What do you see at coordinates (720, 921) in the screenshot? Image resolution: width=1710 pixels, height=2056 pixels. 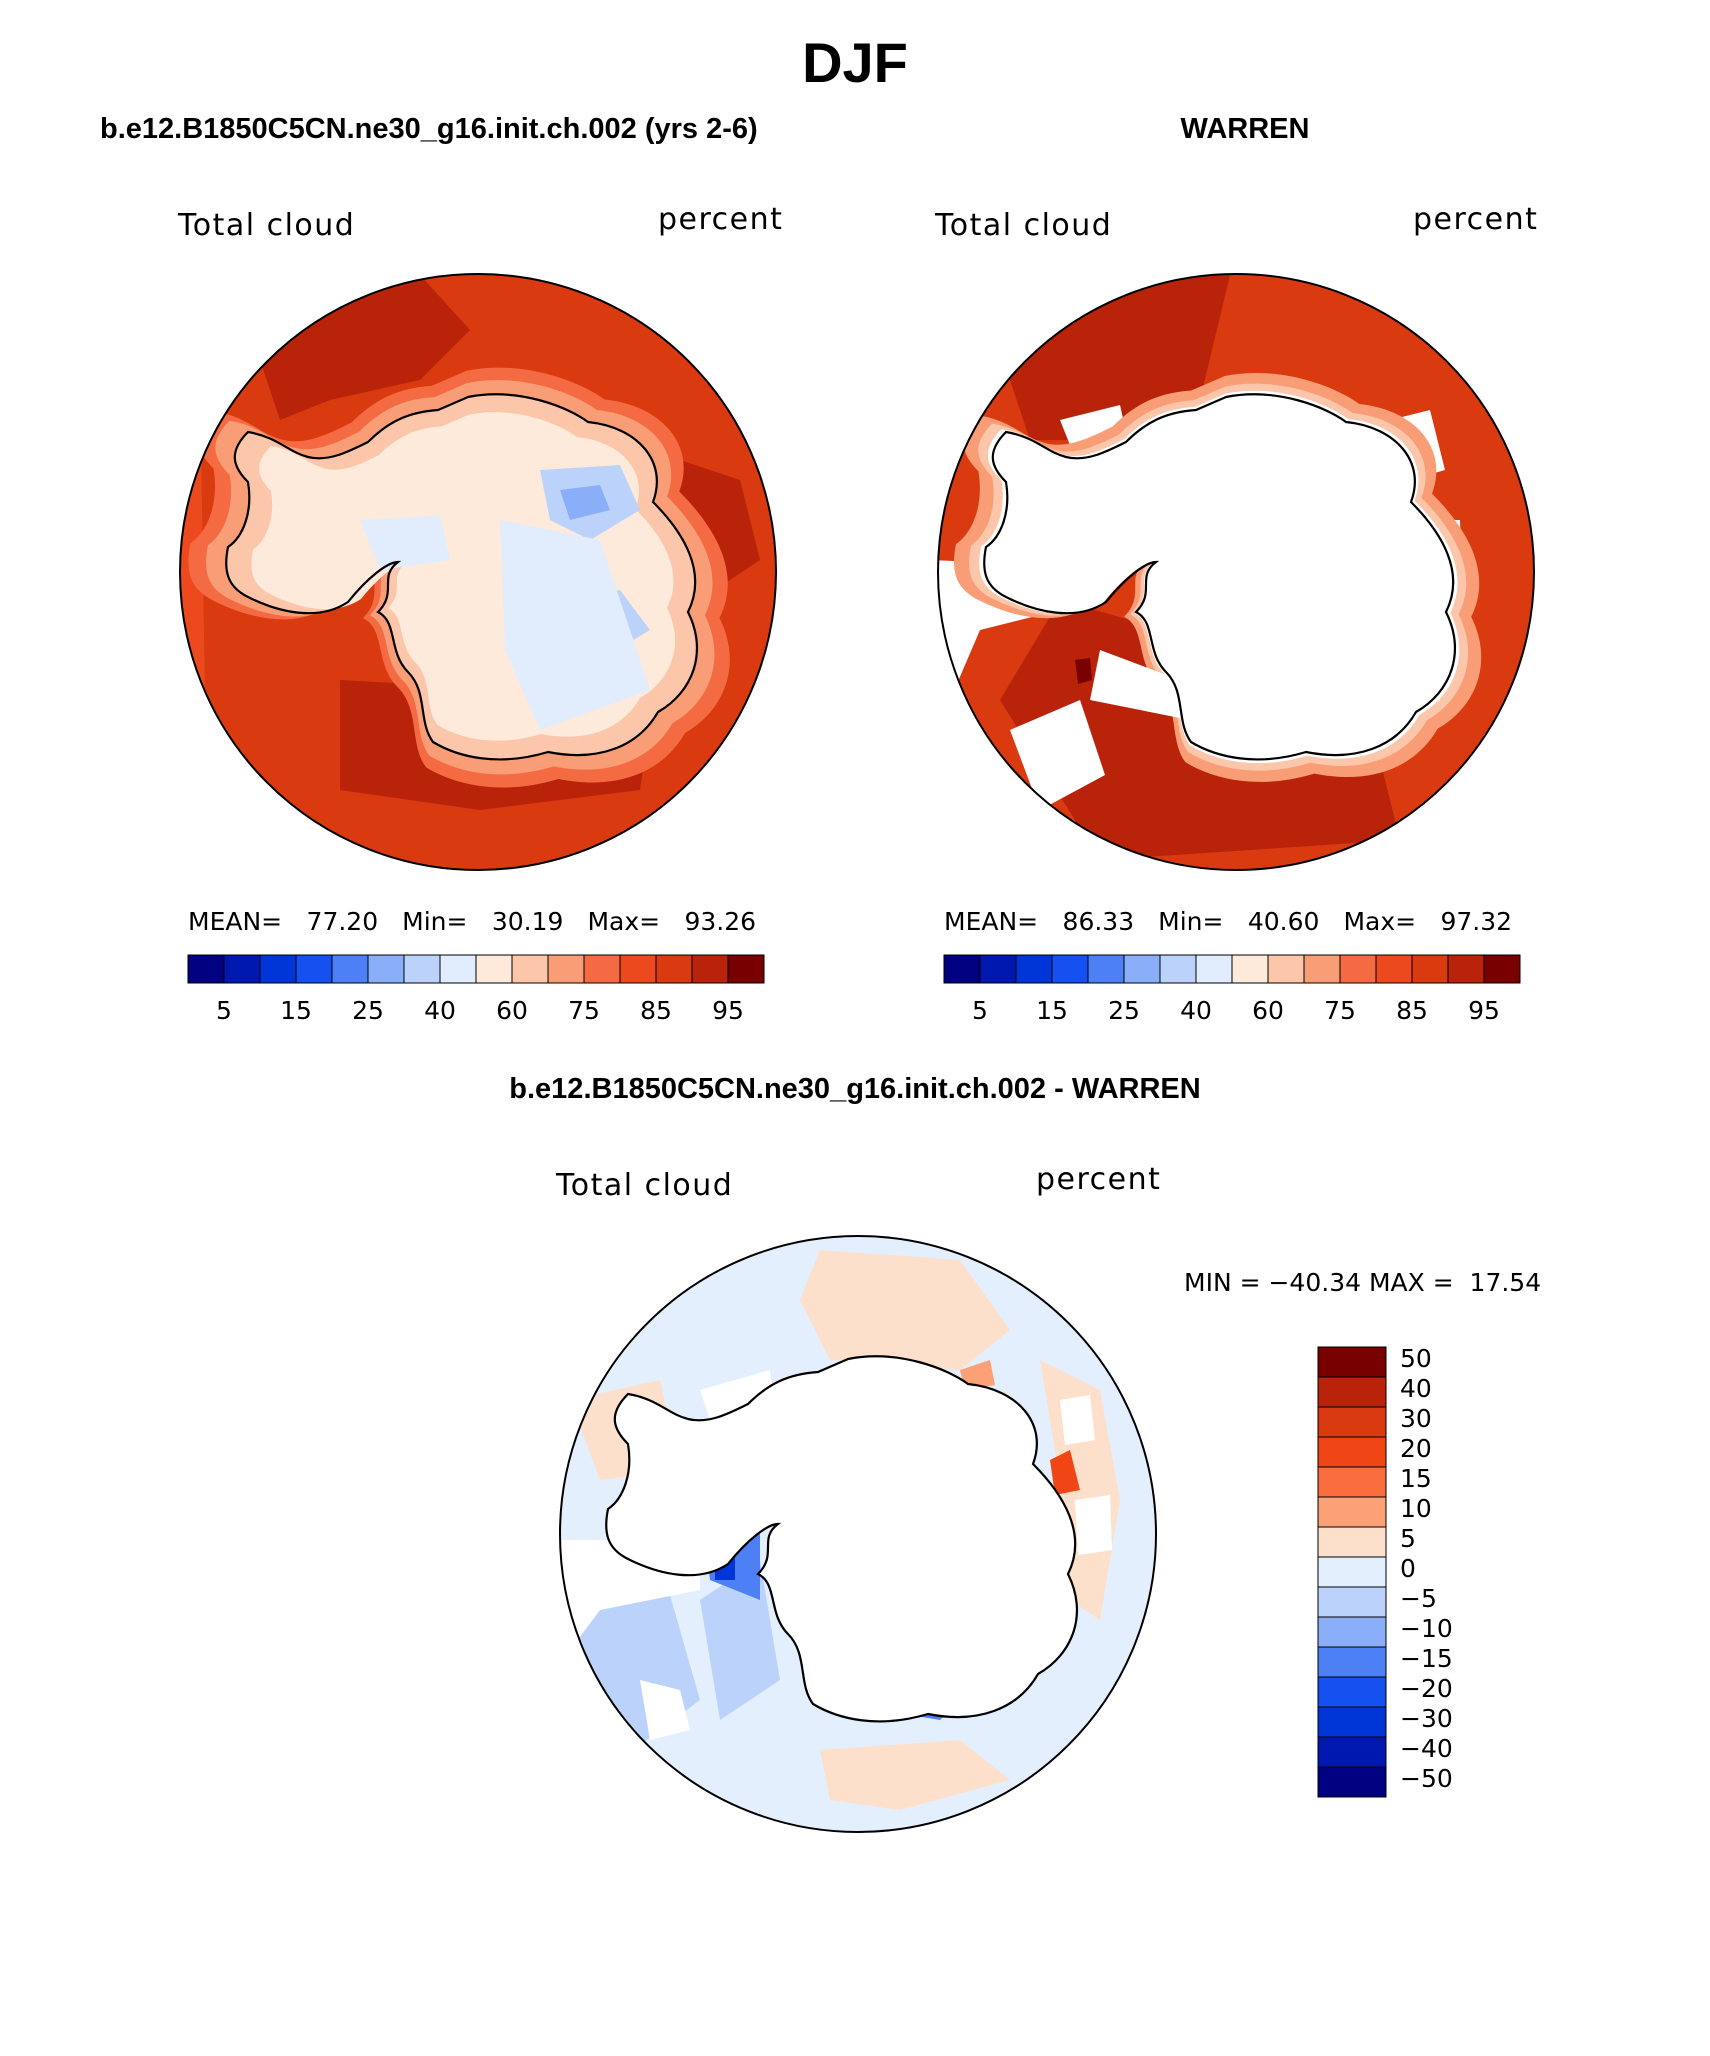 I see `panel1-max-value: 93.26` at bounding box center [720, 921].